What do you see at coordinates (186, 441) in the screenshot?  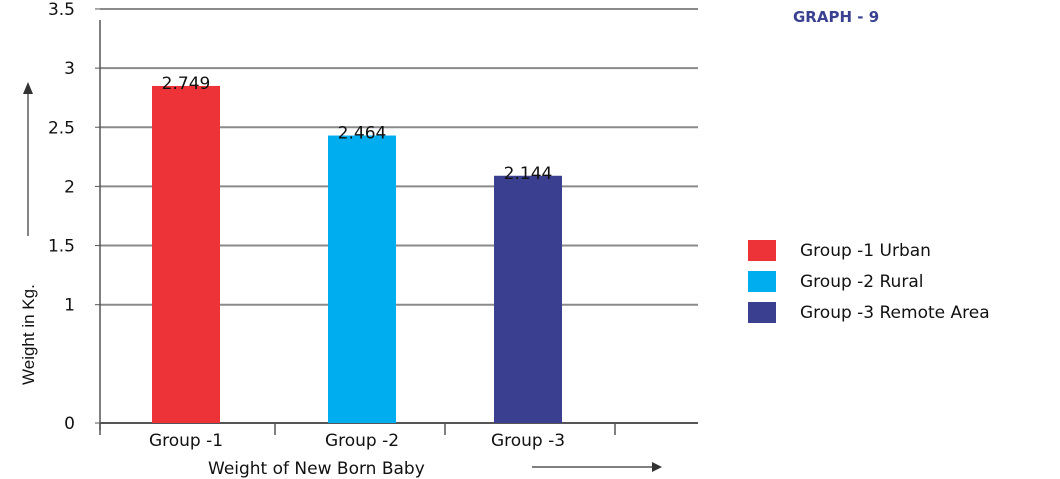 I see `category-label-1: Group -1` at bounding box center [186, 441].